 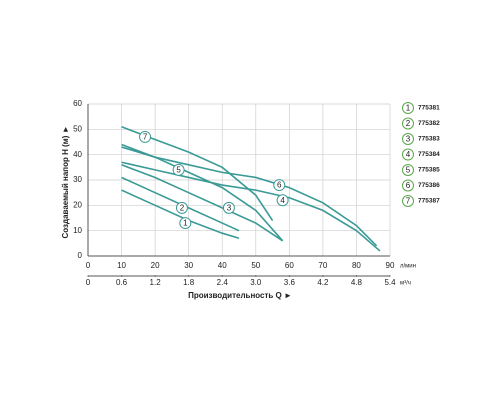 What do you see at coordinates (255, 265) in the screenshot?
I see `x-tick-label: 50` at bounding box center [255, 265].